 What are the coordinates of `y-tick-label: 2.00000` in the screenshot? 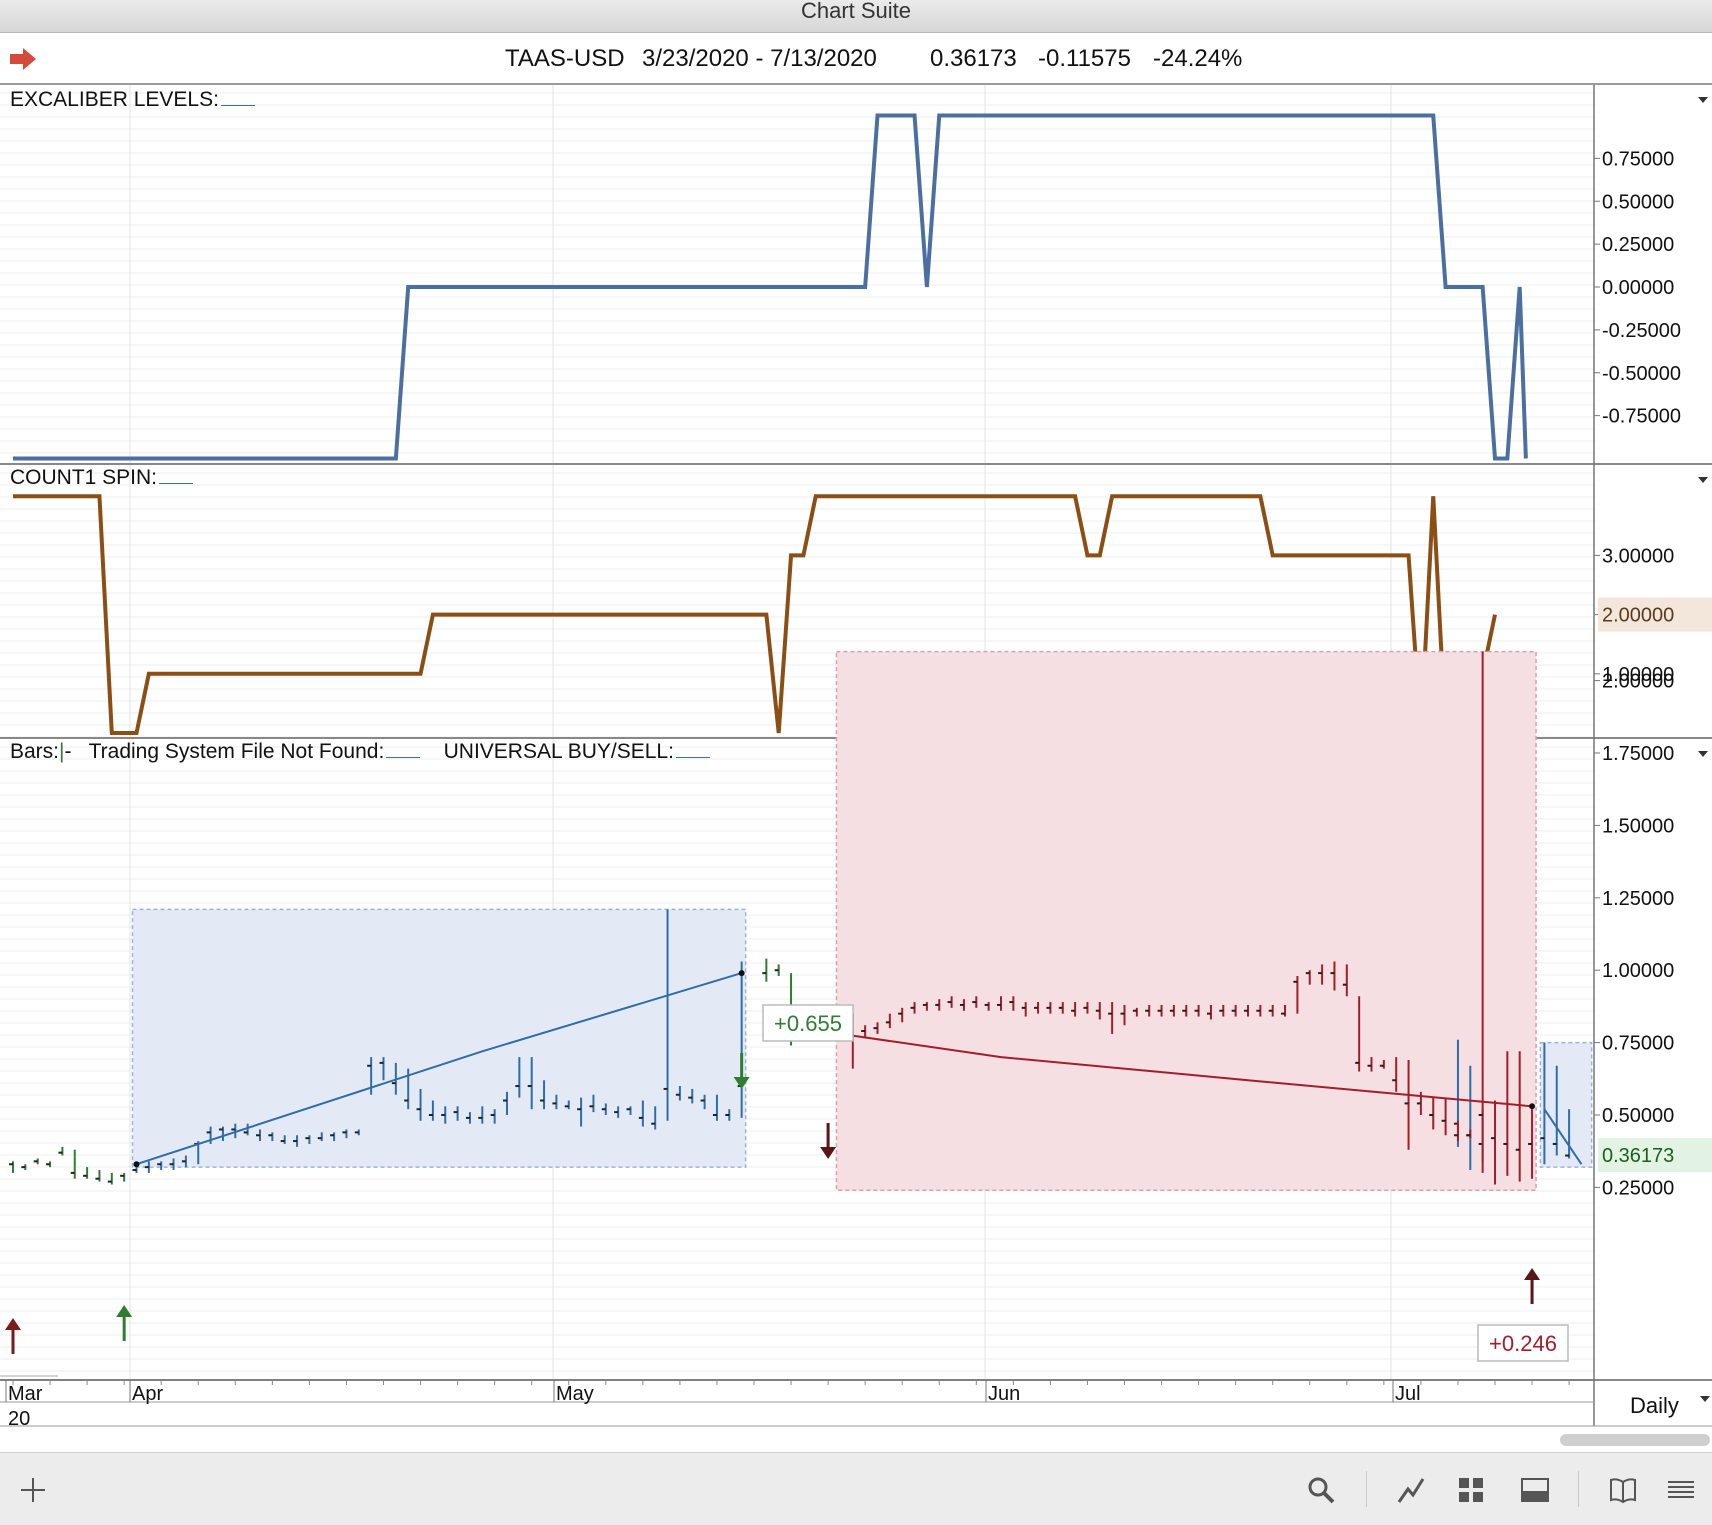 It's located at (1638, 682).